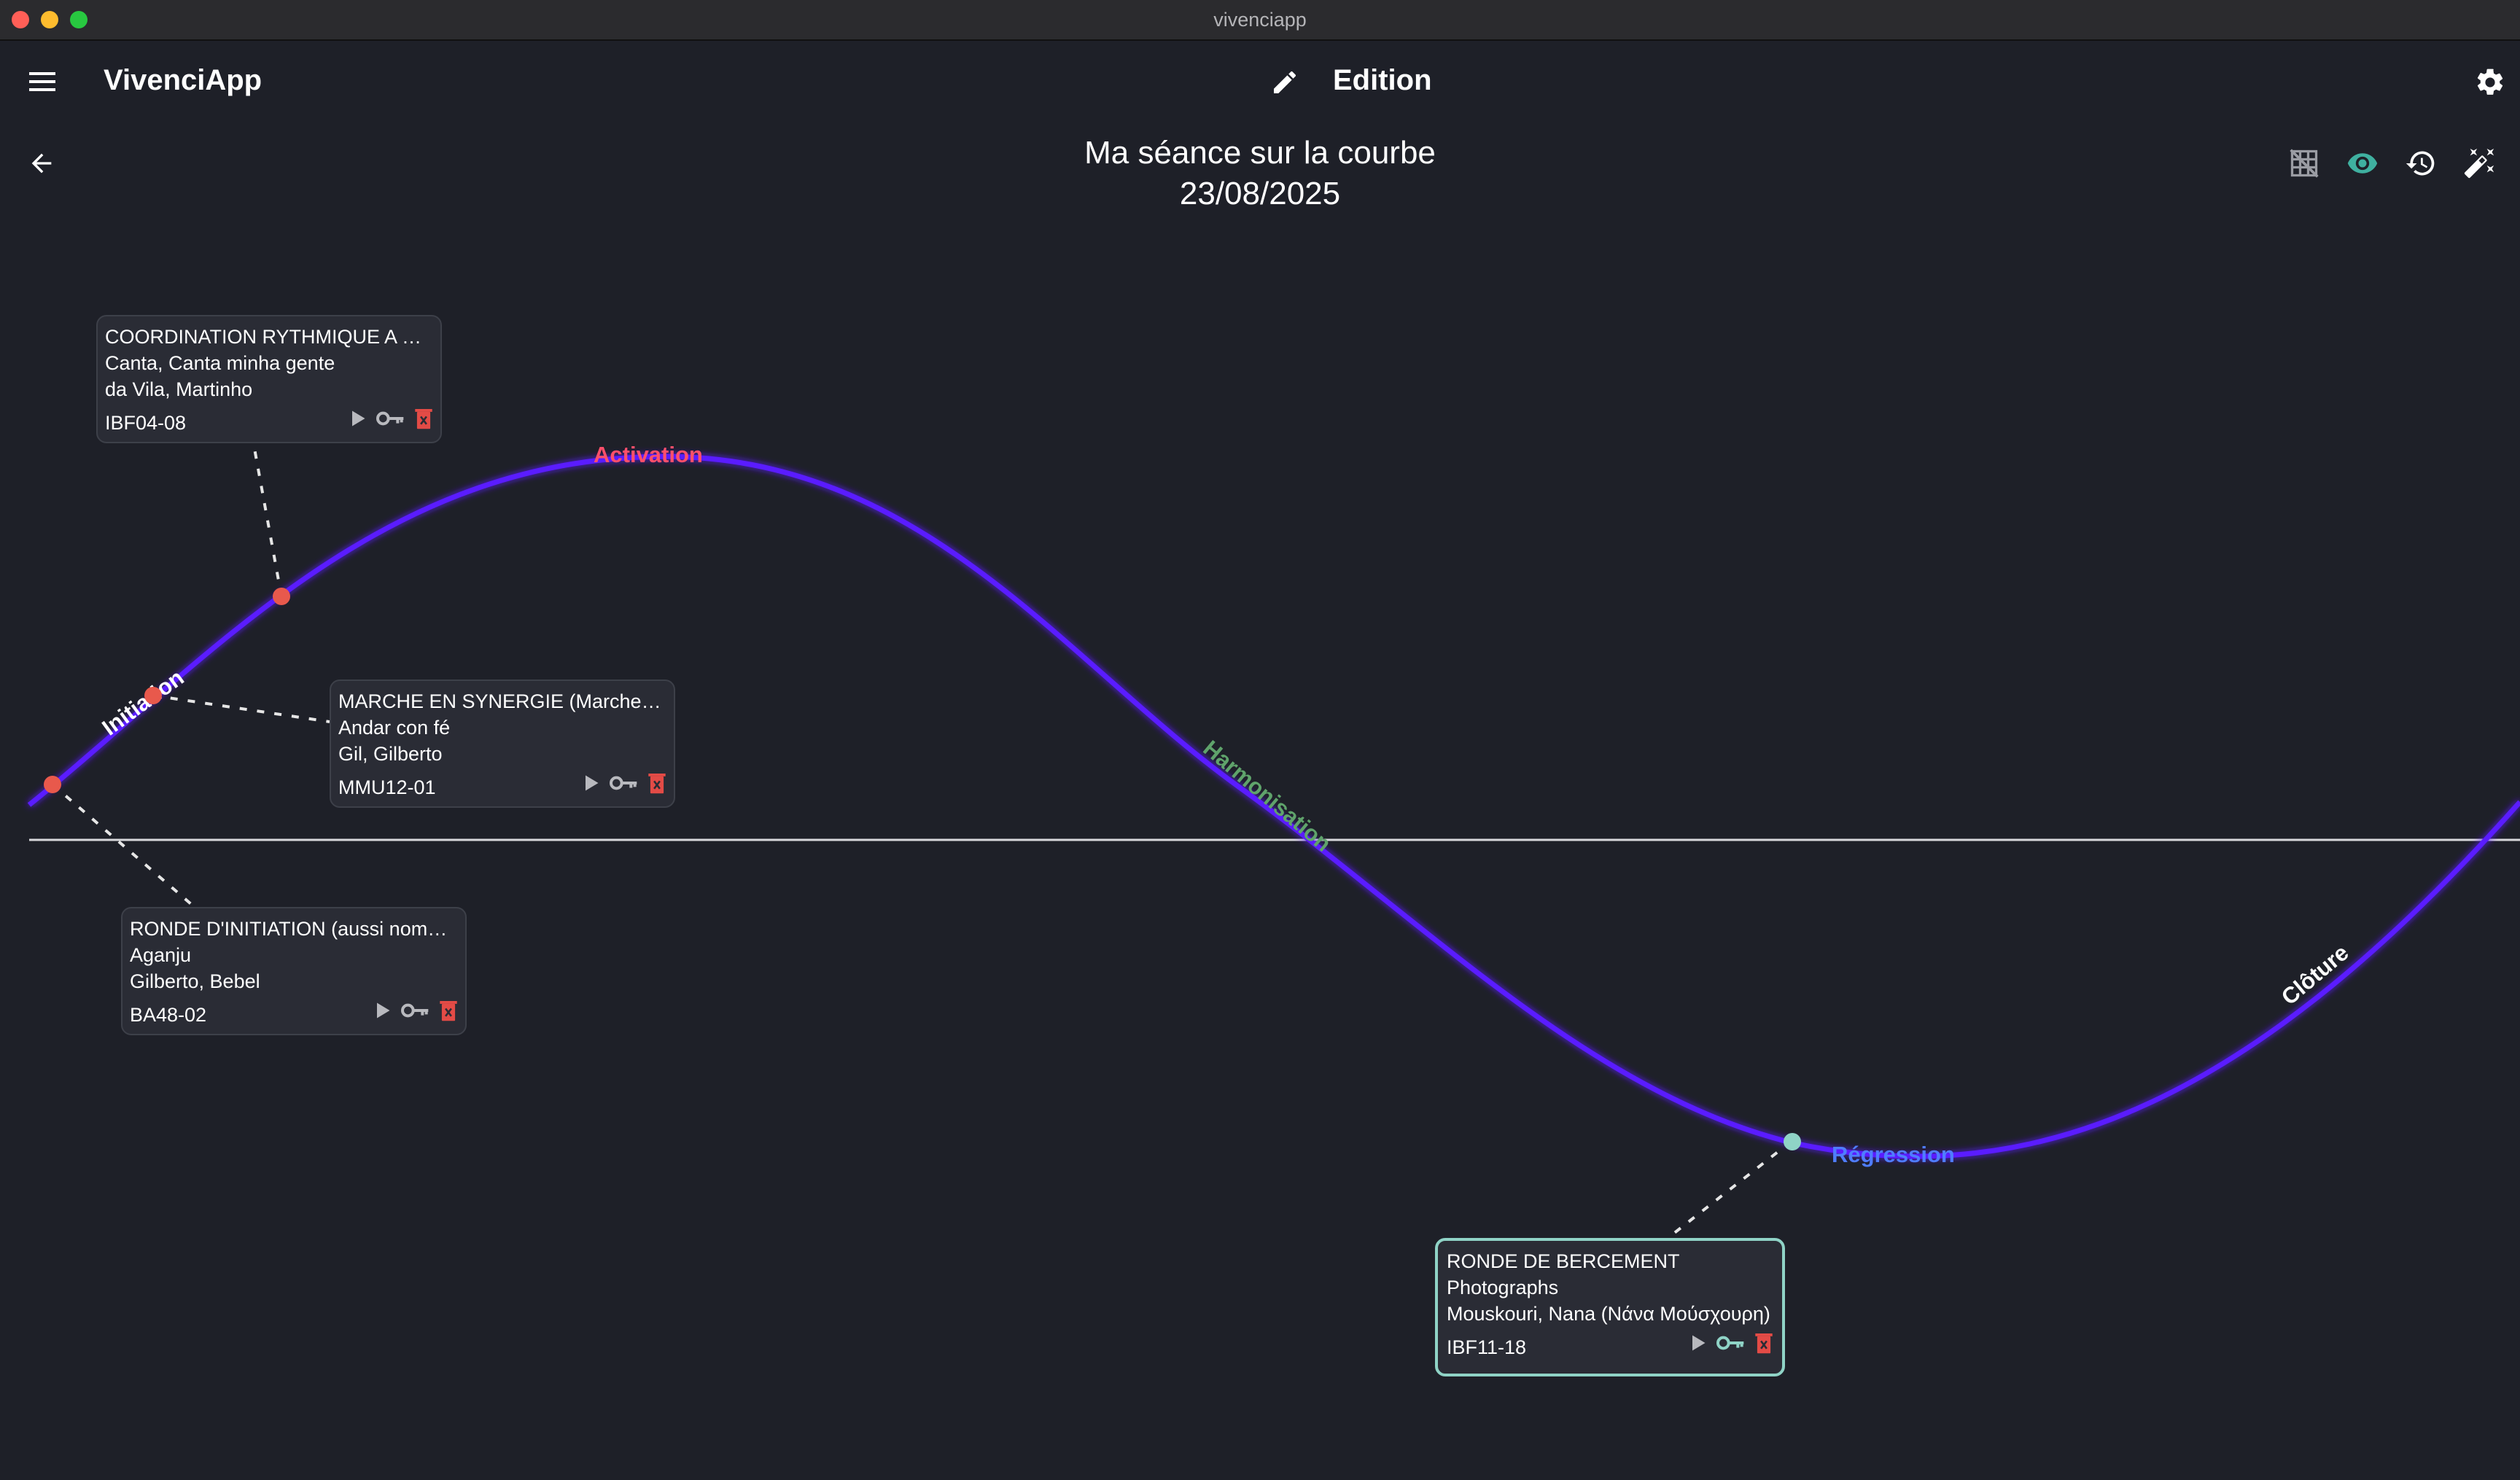 The width and height of the screenshot is (2520, 1480). I want to click on auto-arrange-button, so click(2480, 162).